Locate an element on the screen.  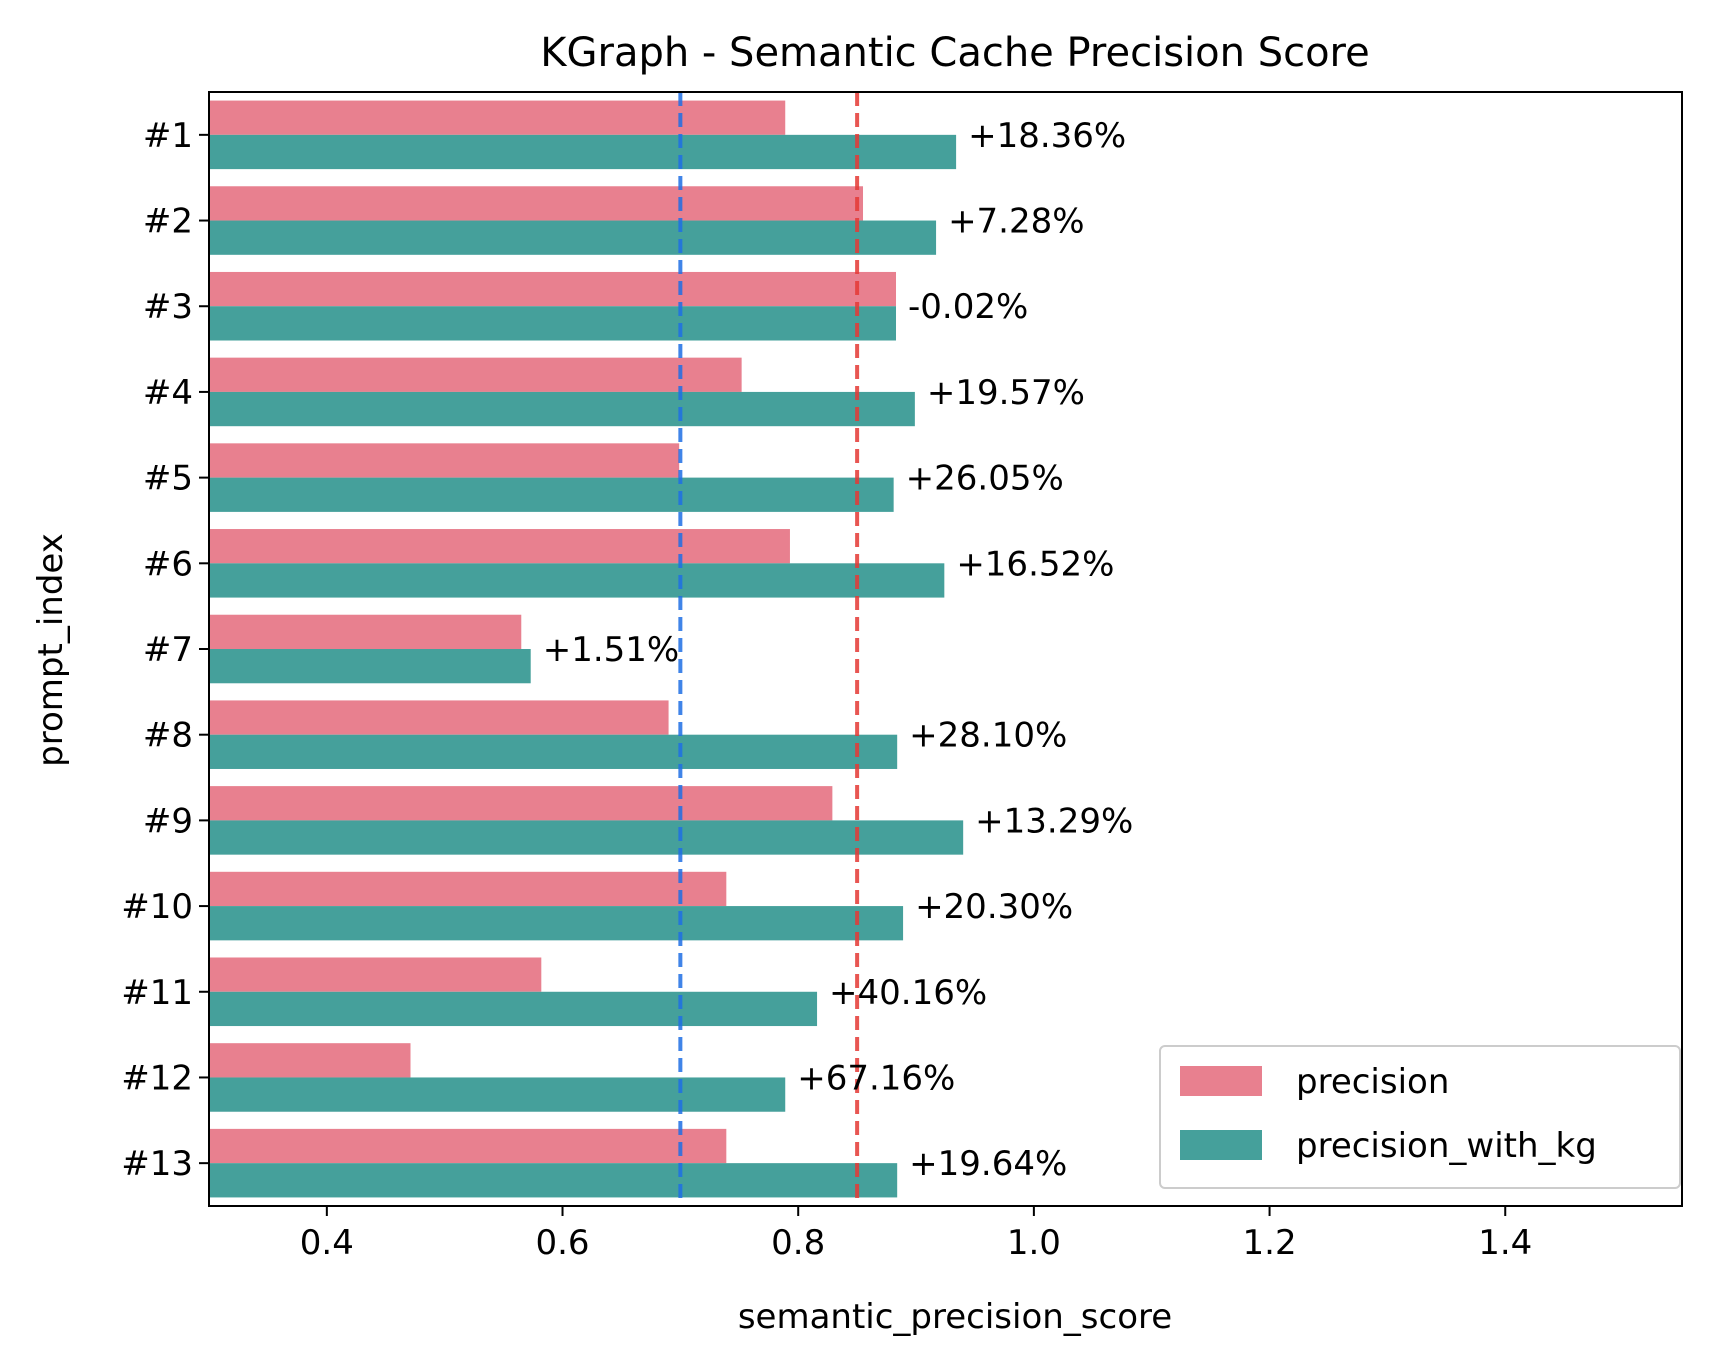
annotation-label: -0.02% is located at coordinates (968, 307).